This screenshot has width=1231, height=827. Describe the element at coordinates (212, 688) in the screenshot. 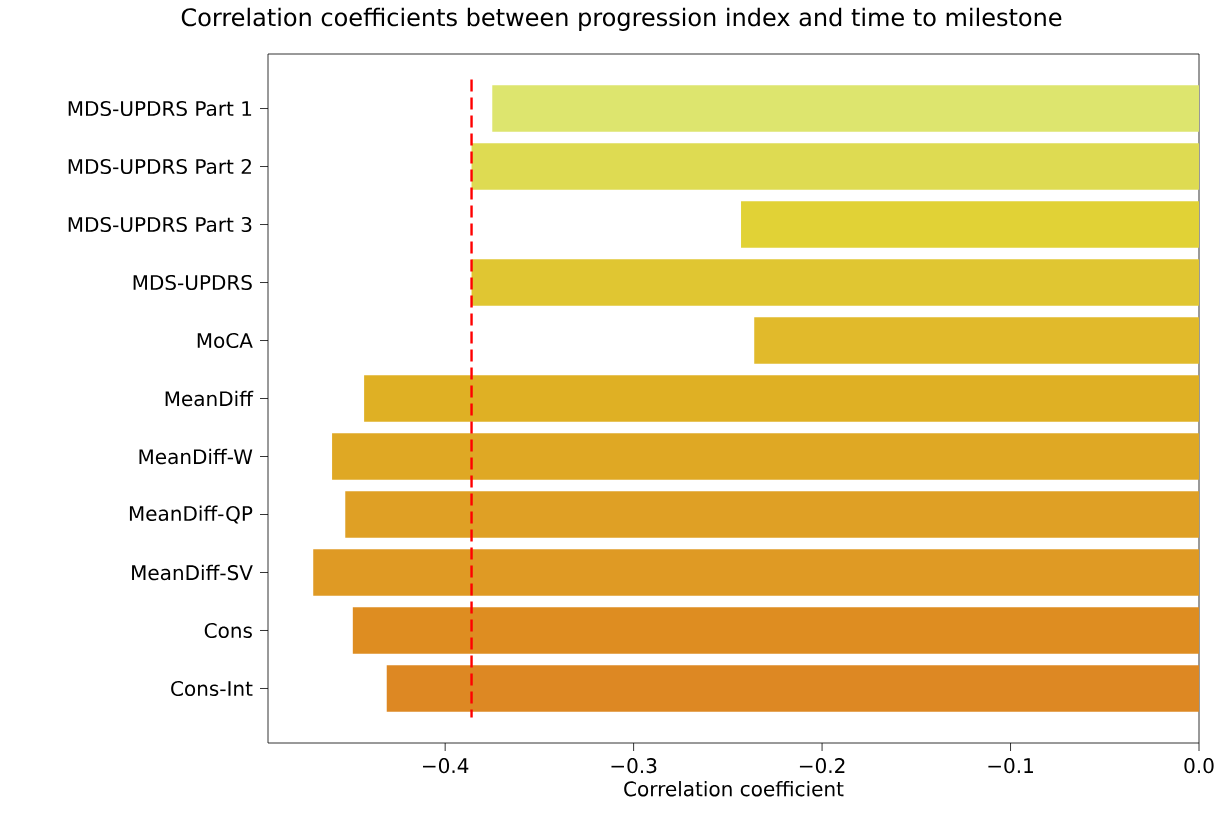

I see `y-tick-label: Cons-Int` at that location.